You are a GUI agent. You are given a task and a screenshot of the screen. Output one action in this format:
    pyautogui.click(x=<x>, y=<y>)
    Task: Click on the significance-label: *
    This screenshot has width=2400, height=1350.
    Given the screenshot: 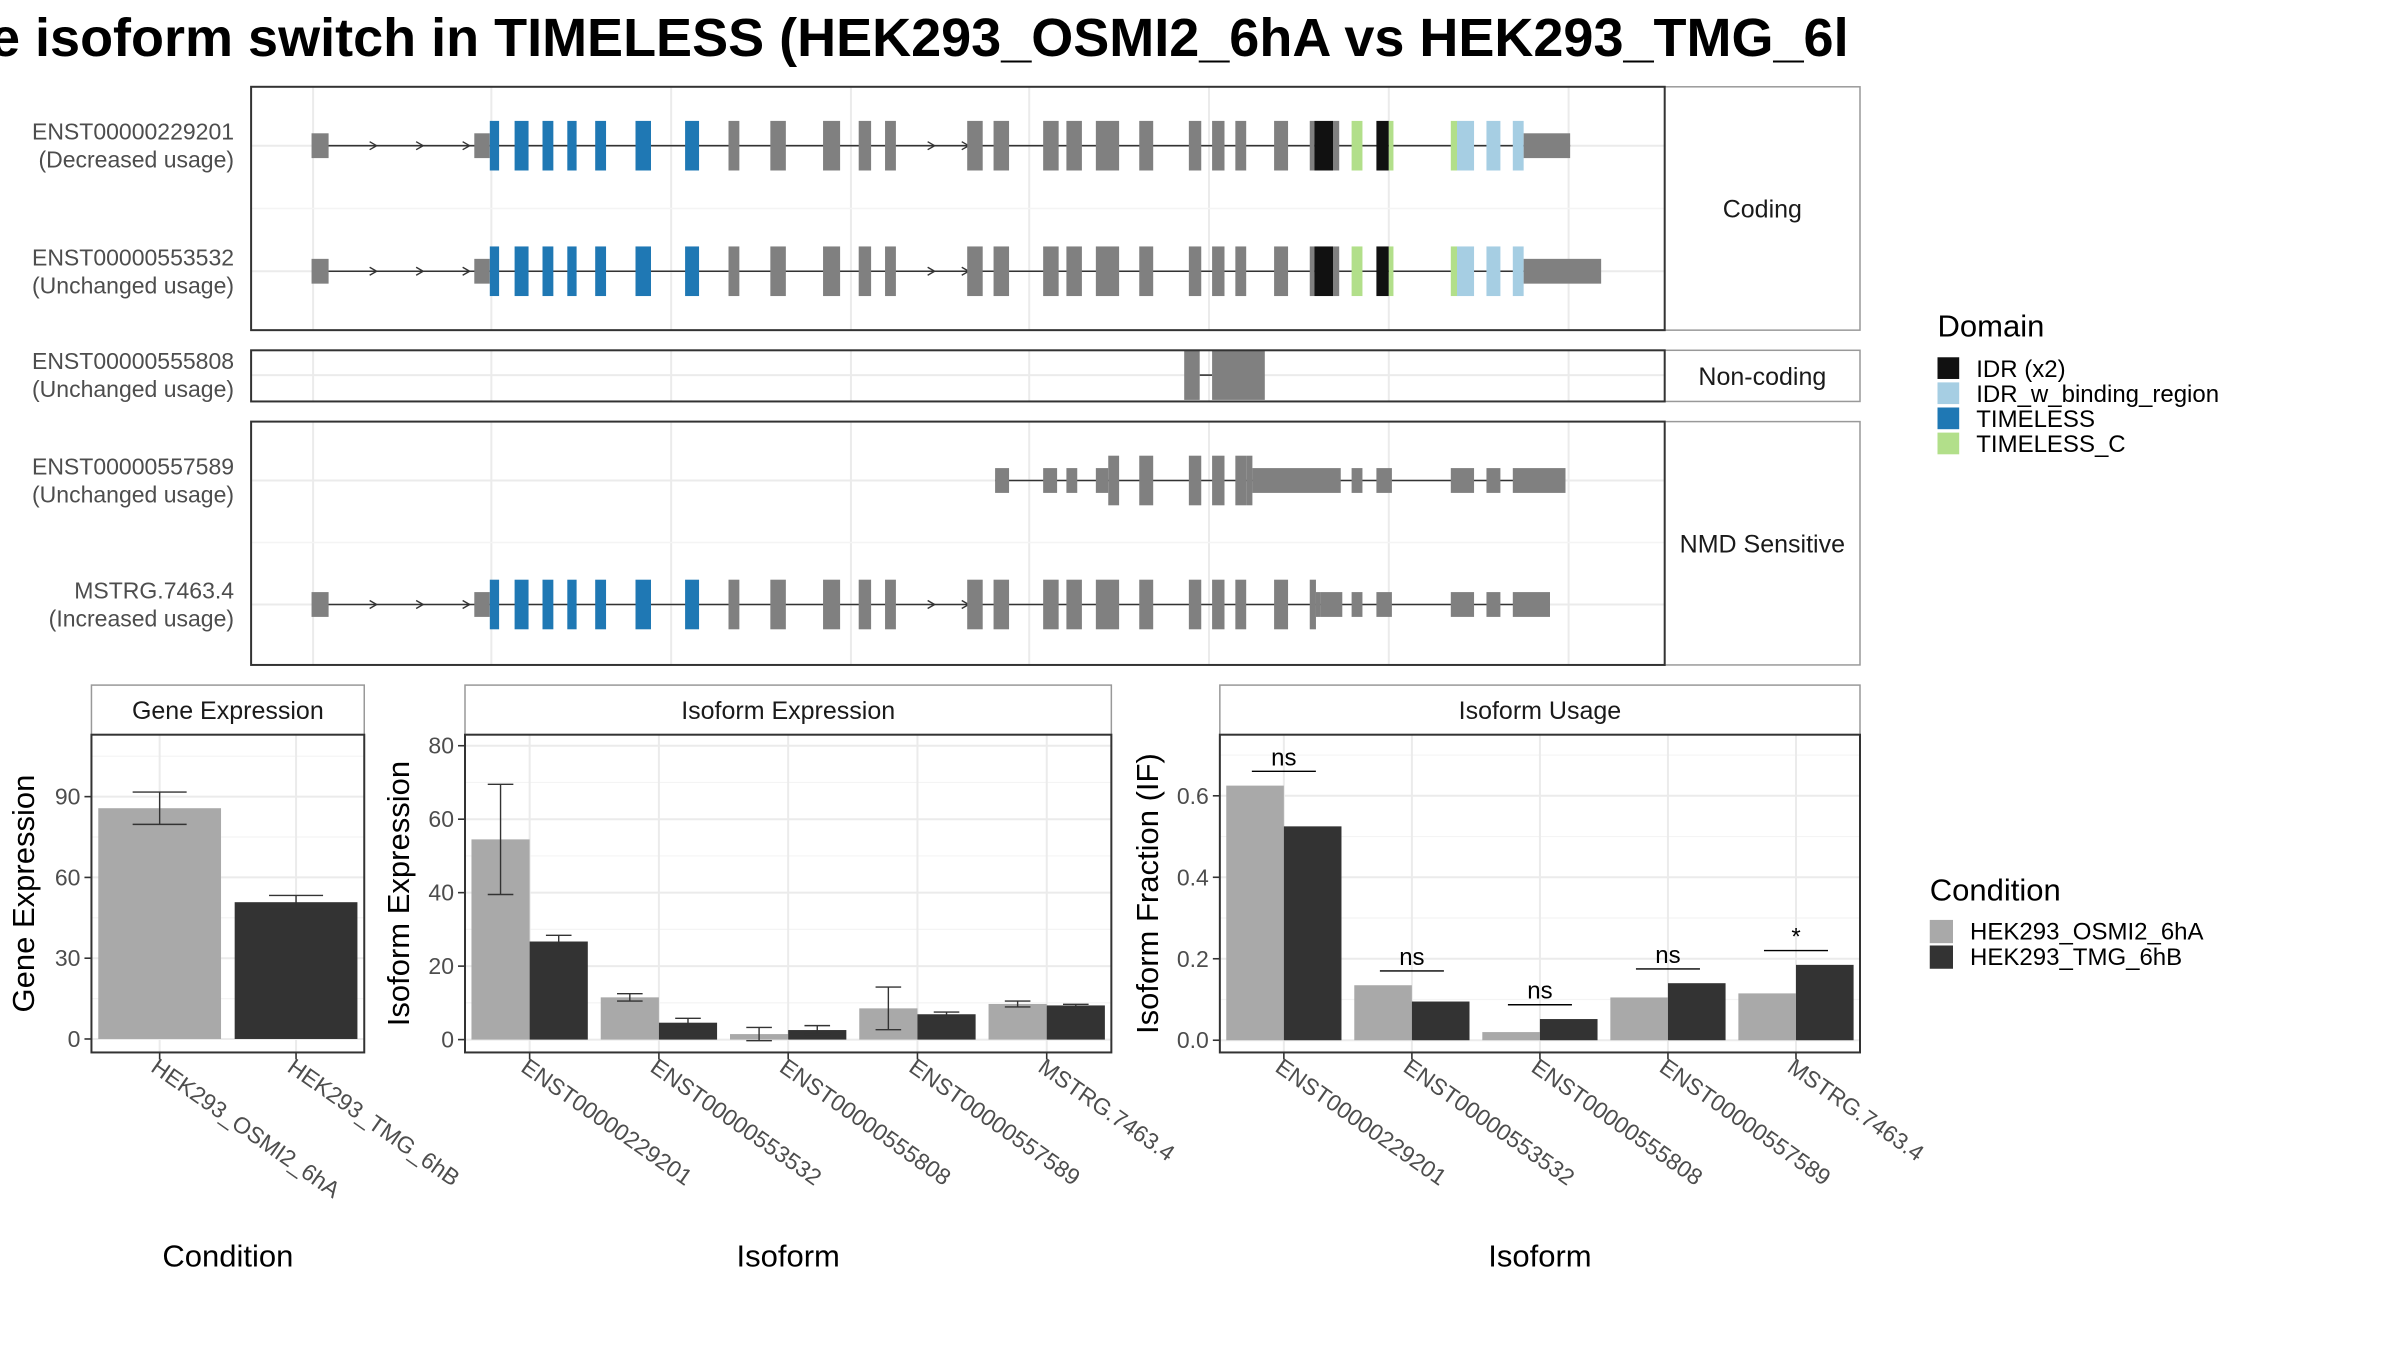 What is the action you would take?
    pyautogui.click(x=1795, y=937)
    